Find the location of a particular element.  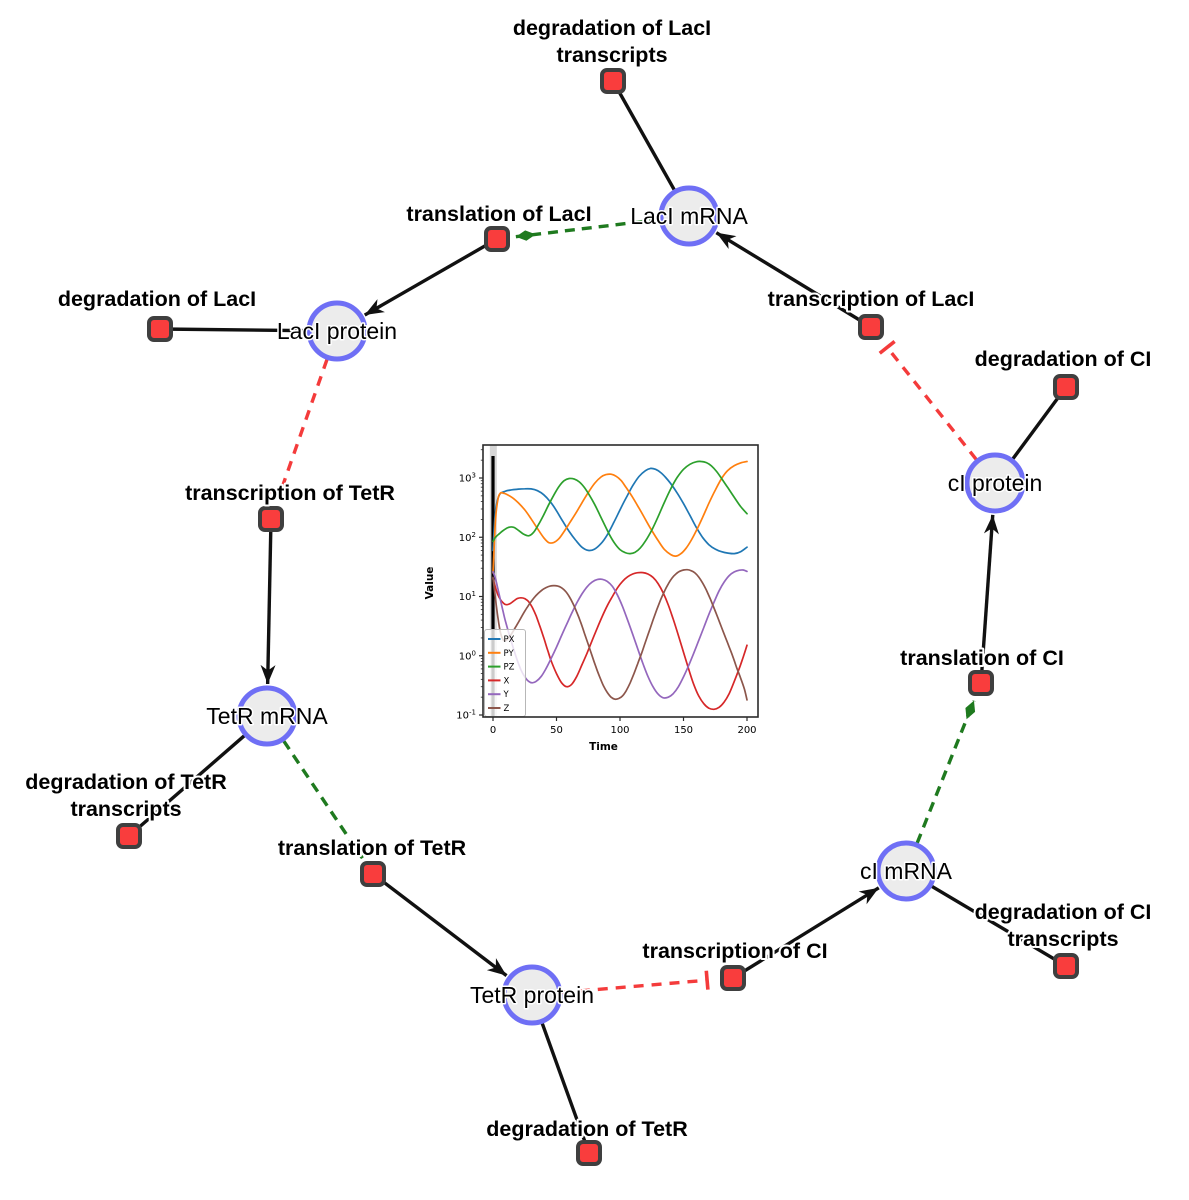

reaction-label-tx_tetr: transcription of TetR is located at coordinates (290, 493).